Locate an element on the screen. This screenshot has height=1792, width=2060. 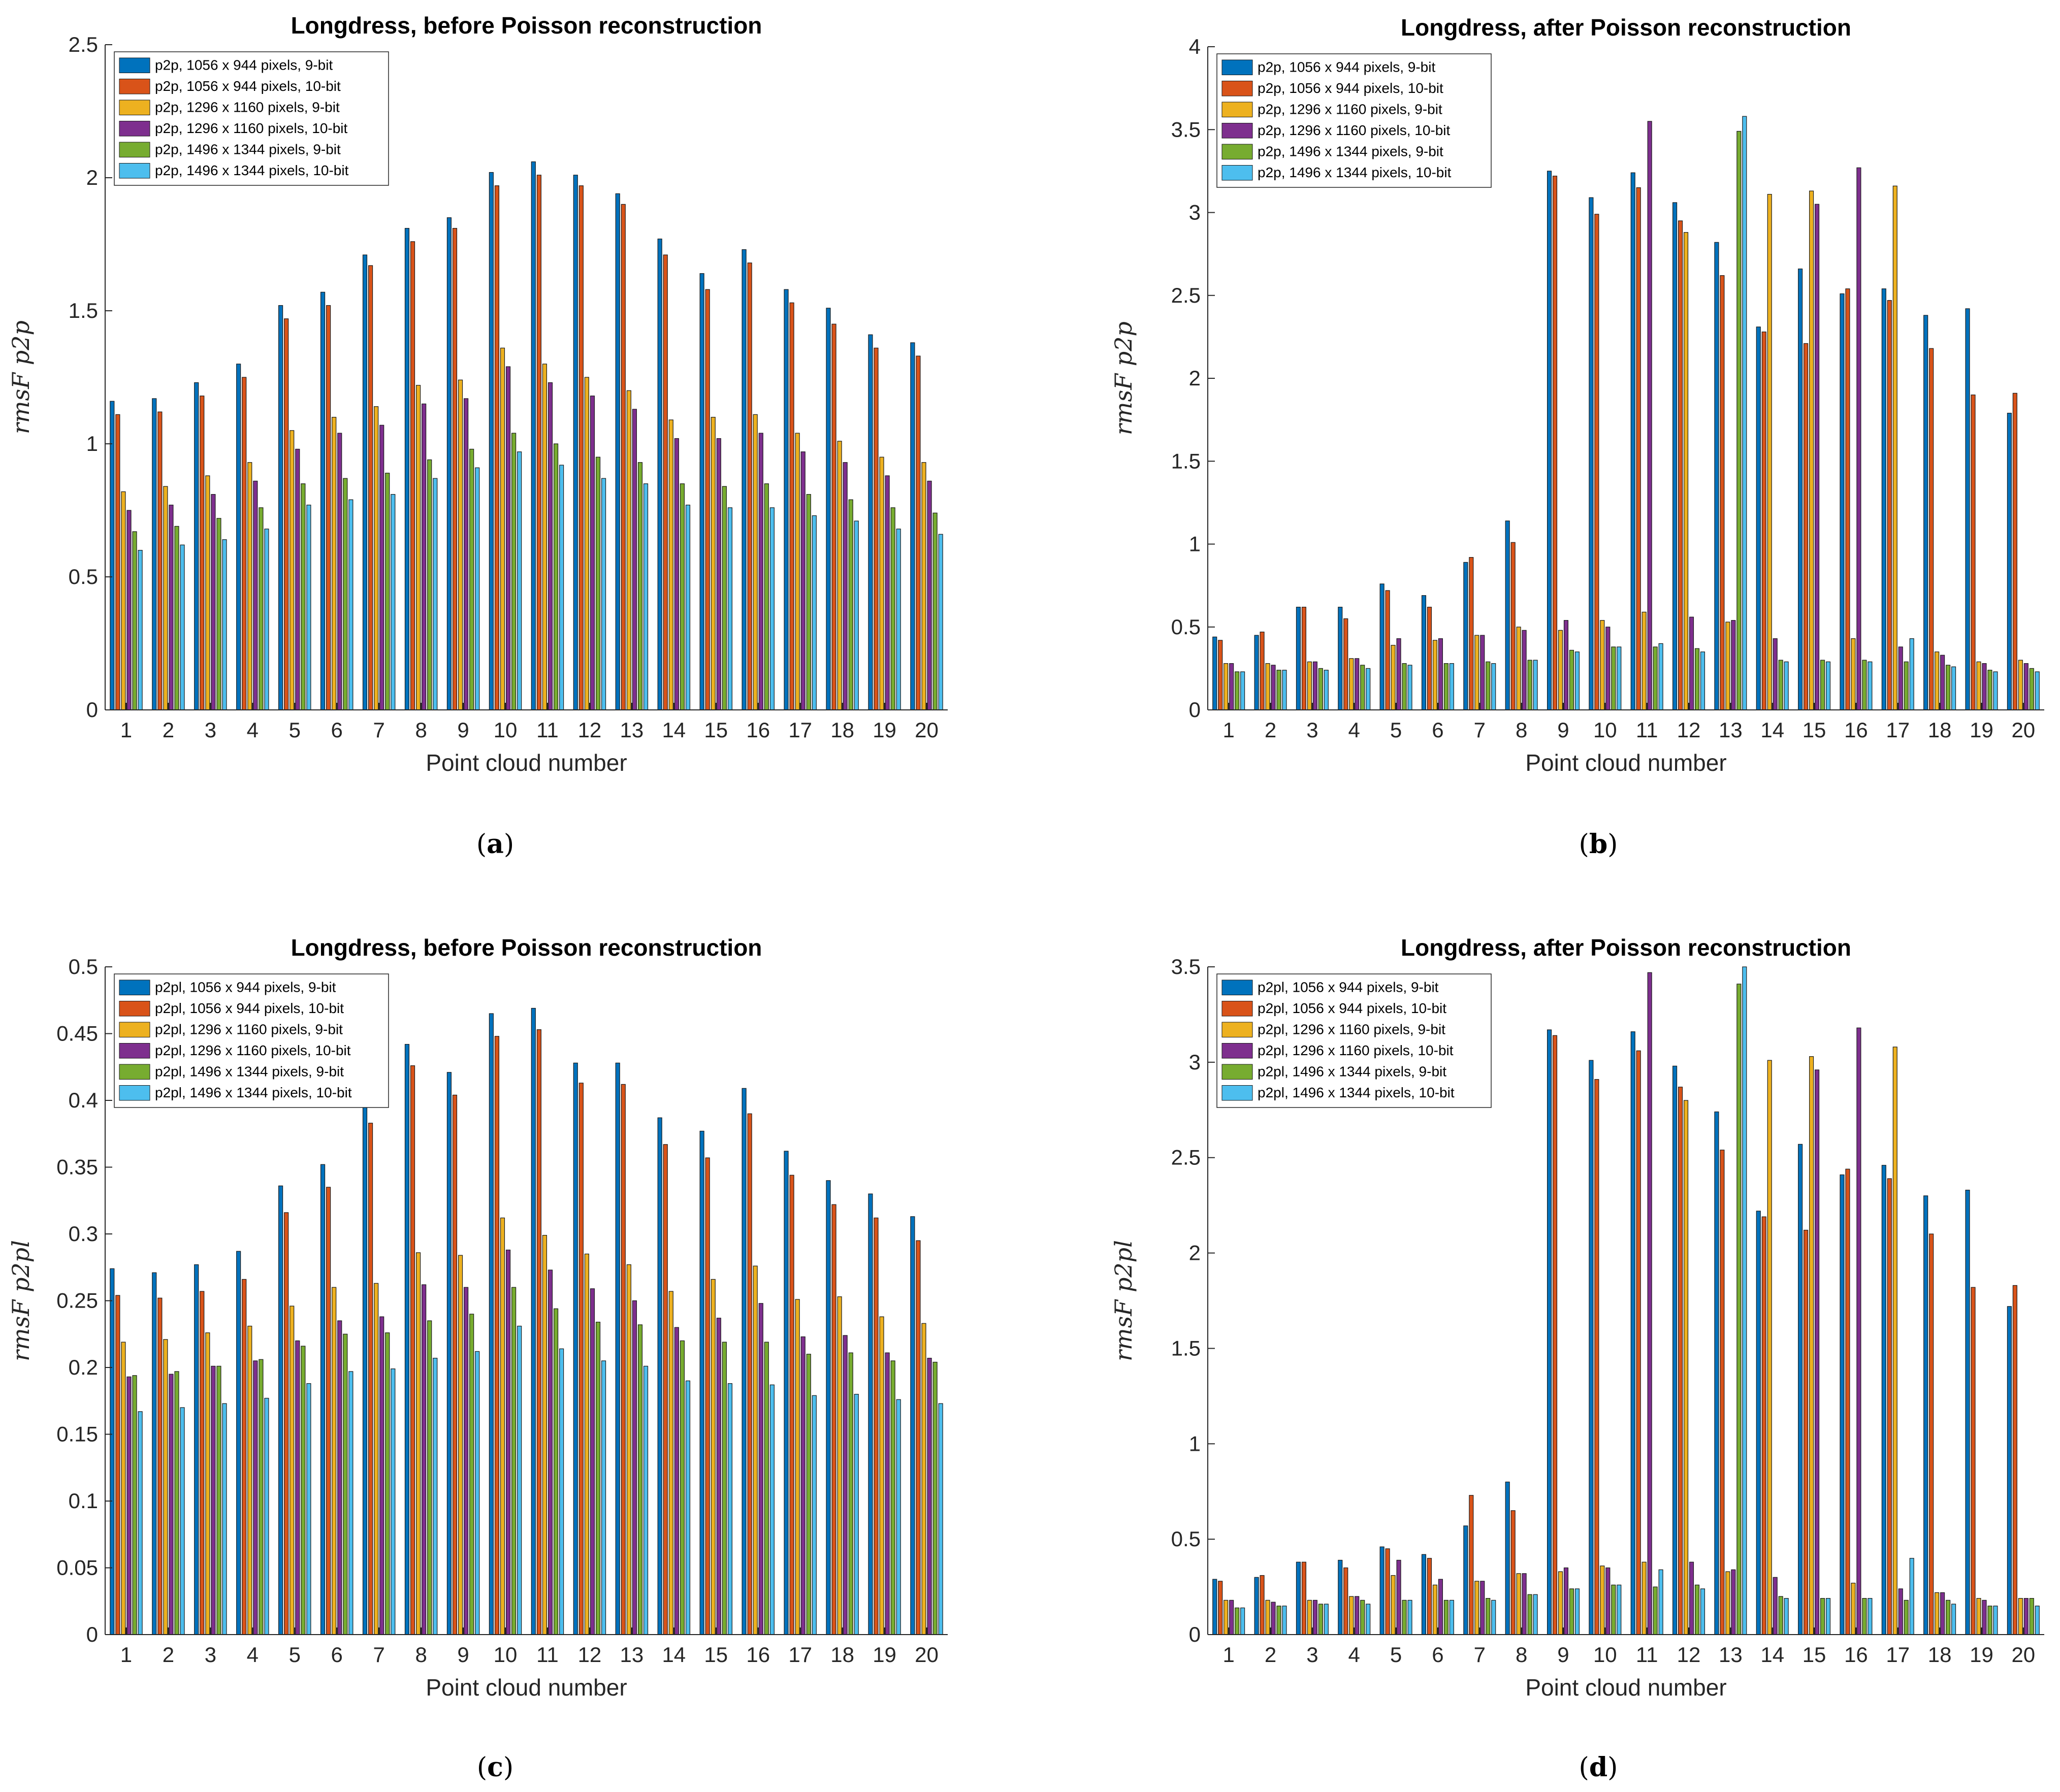
y-tick-label: 0.45 is located at coordinates (77, 1034).